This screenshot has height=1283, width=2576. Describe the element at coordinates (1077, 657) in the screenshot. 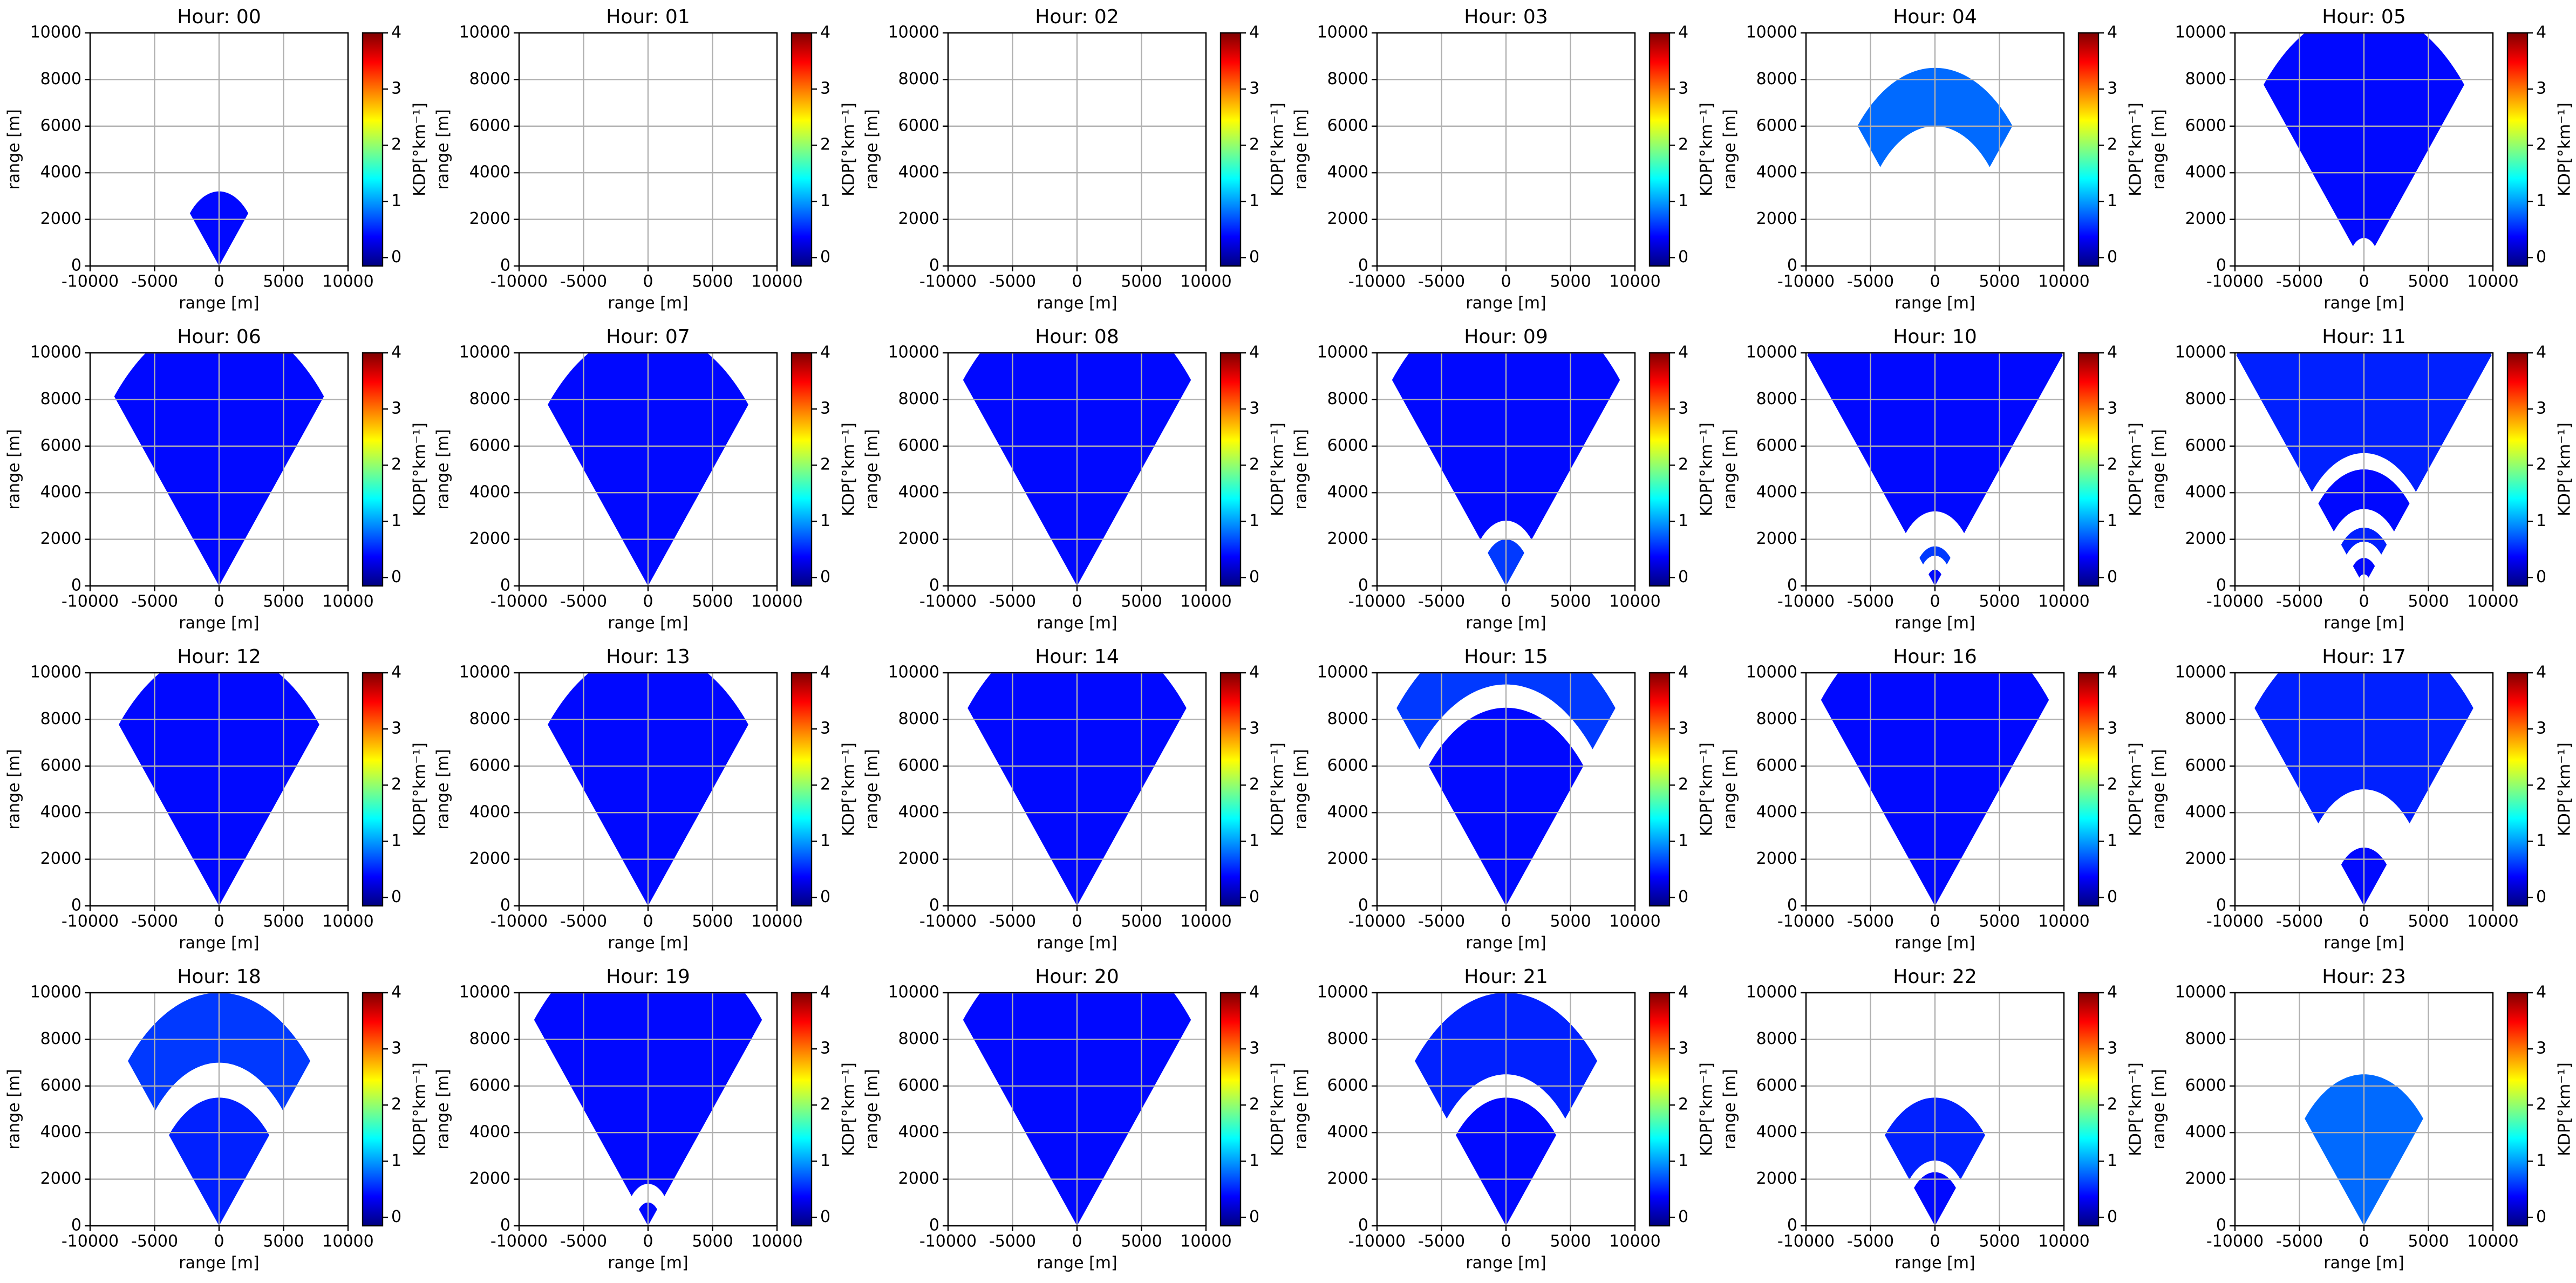

I see `subplot-title: Hour: 14` at that location.